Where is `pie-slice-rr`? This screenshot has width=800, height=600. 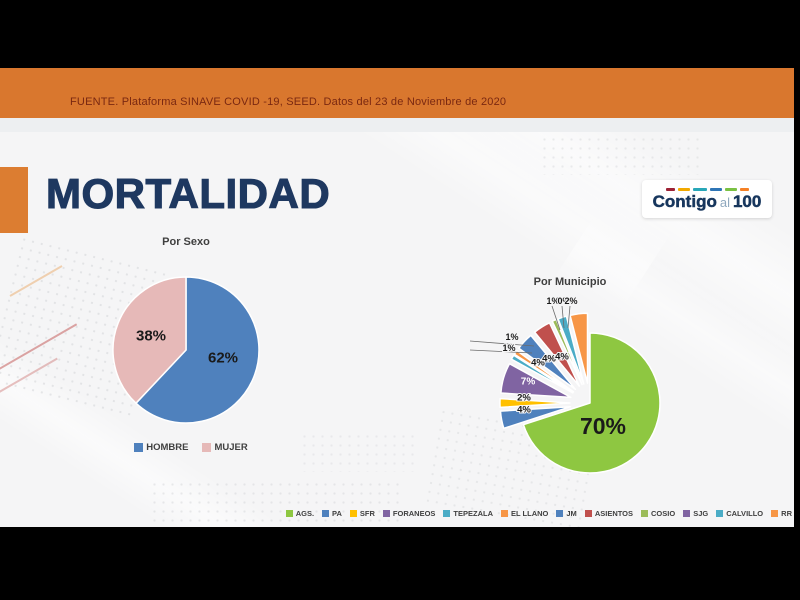
pie-slice-rr is located at coordinates (579, 348).